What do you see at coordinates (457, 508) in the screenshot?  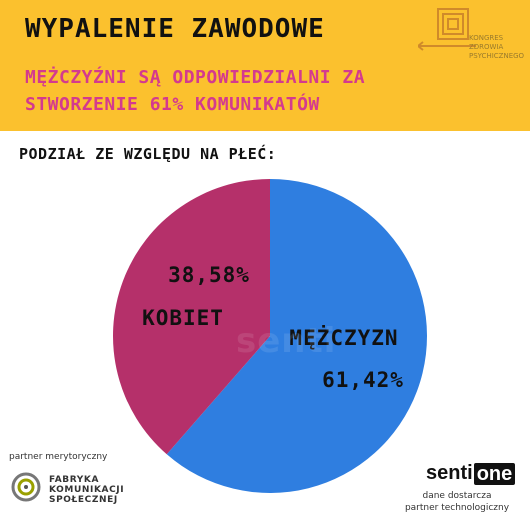 I see `data-provider-line-2: partner technologiczny` at bounding box center [457, 508].